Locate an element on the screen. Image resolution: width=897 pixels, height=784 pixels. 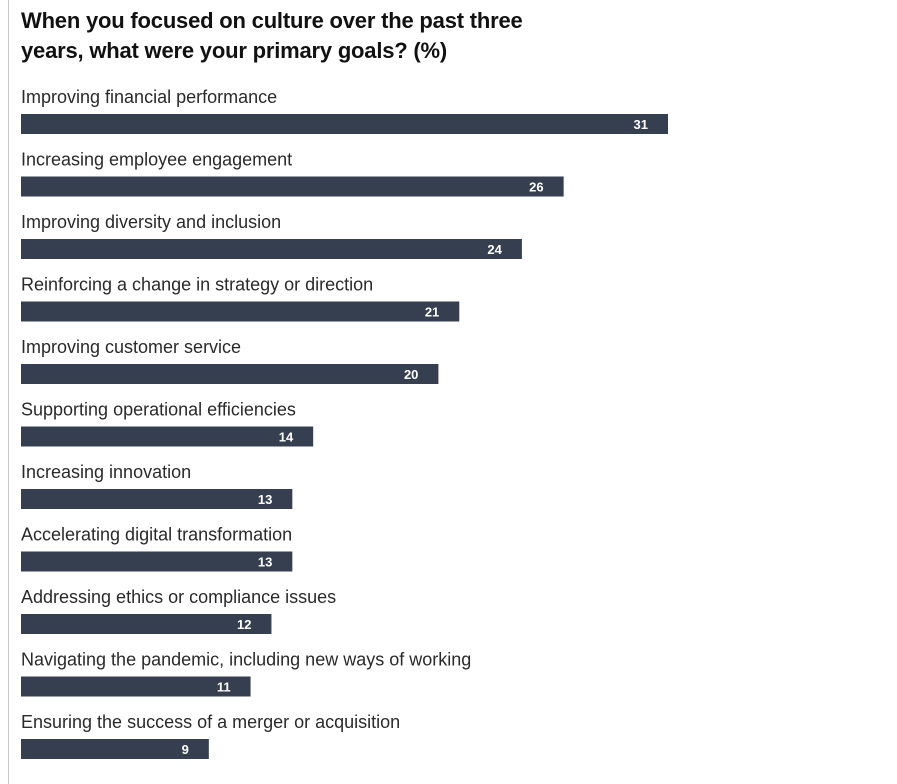
category-label: Supporting operational efficiencies is located at coordinates (158, 410).